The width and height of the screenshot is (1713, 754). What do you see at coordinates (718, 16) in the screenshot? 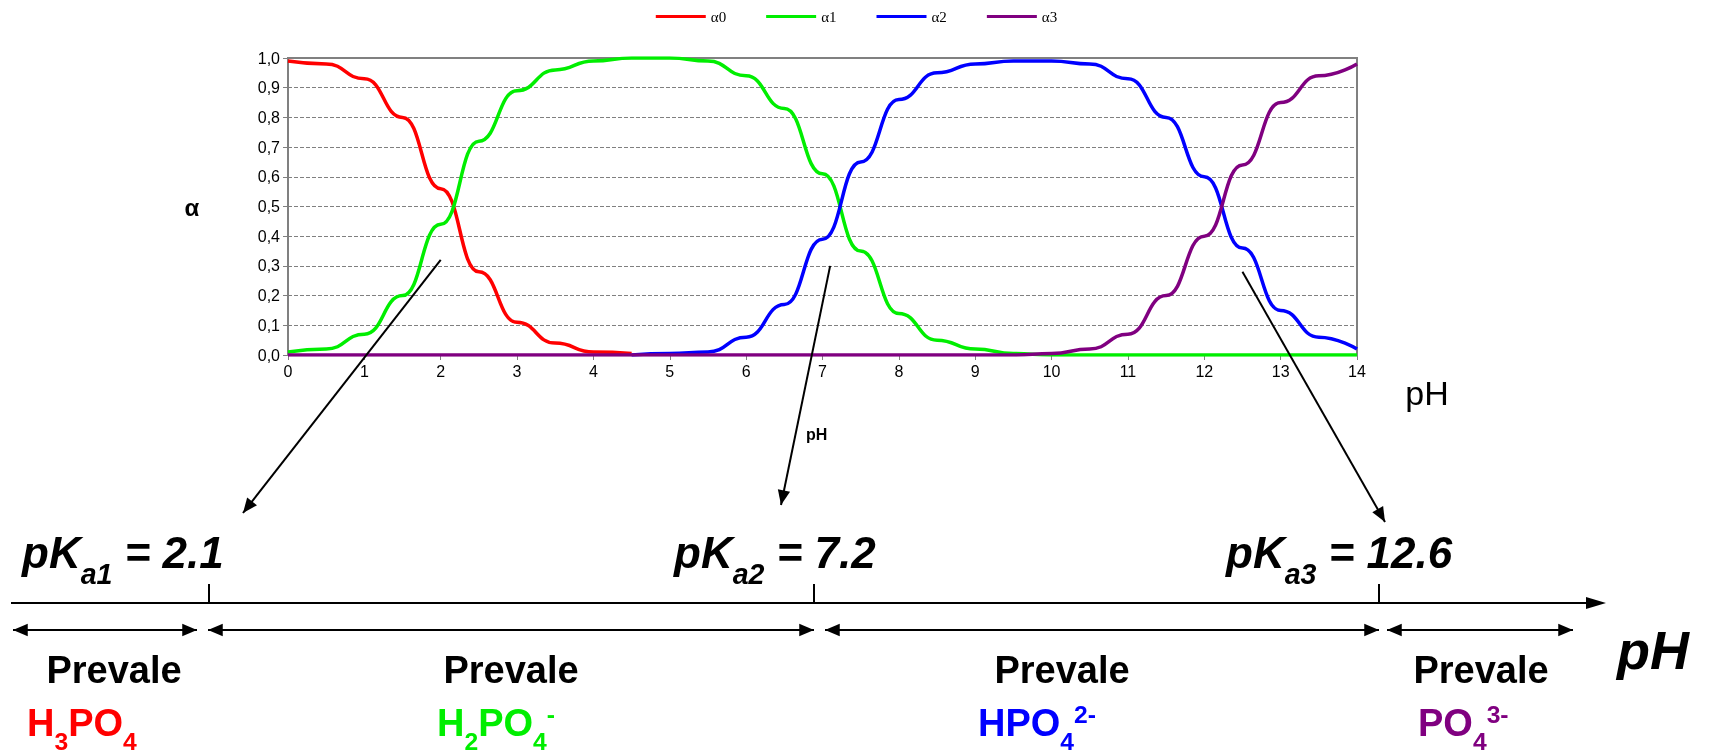
I see `legend-label: α0` at bounding box center [718, 16].